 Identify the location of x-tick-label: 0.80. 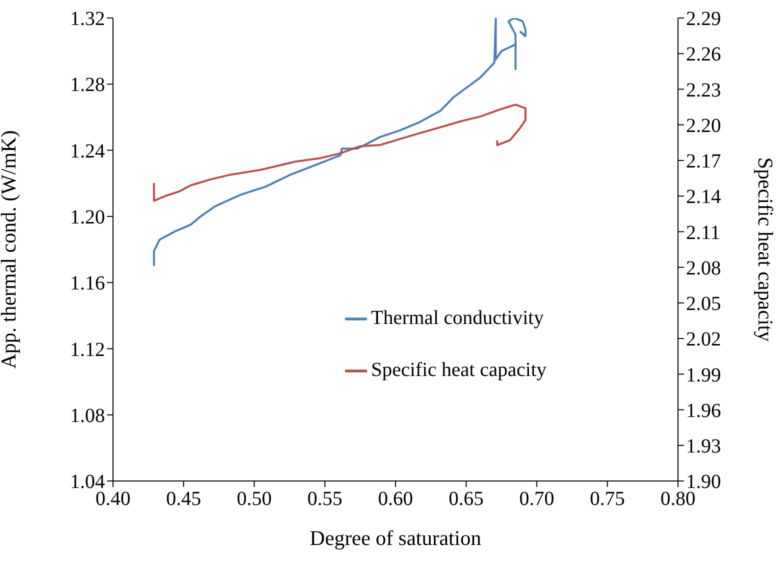
(678, 499).